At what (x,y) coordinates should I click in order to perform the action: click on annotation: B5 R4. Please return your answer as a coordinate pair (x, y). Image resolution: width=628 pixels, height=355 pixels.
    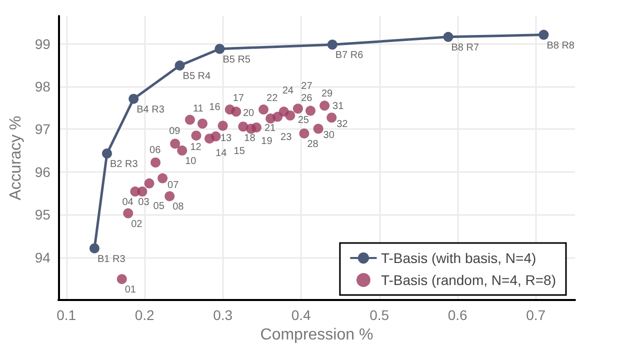
    Looking at the image, I should click on (197, 76).